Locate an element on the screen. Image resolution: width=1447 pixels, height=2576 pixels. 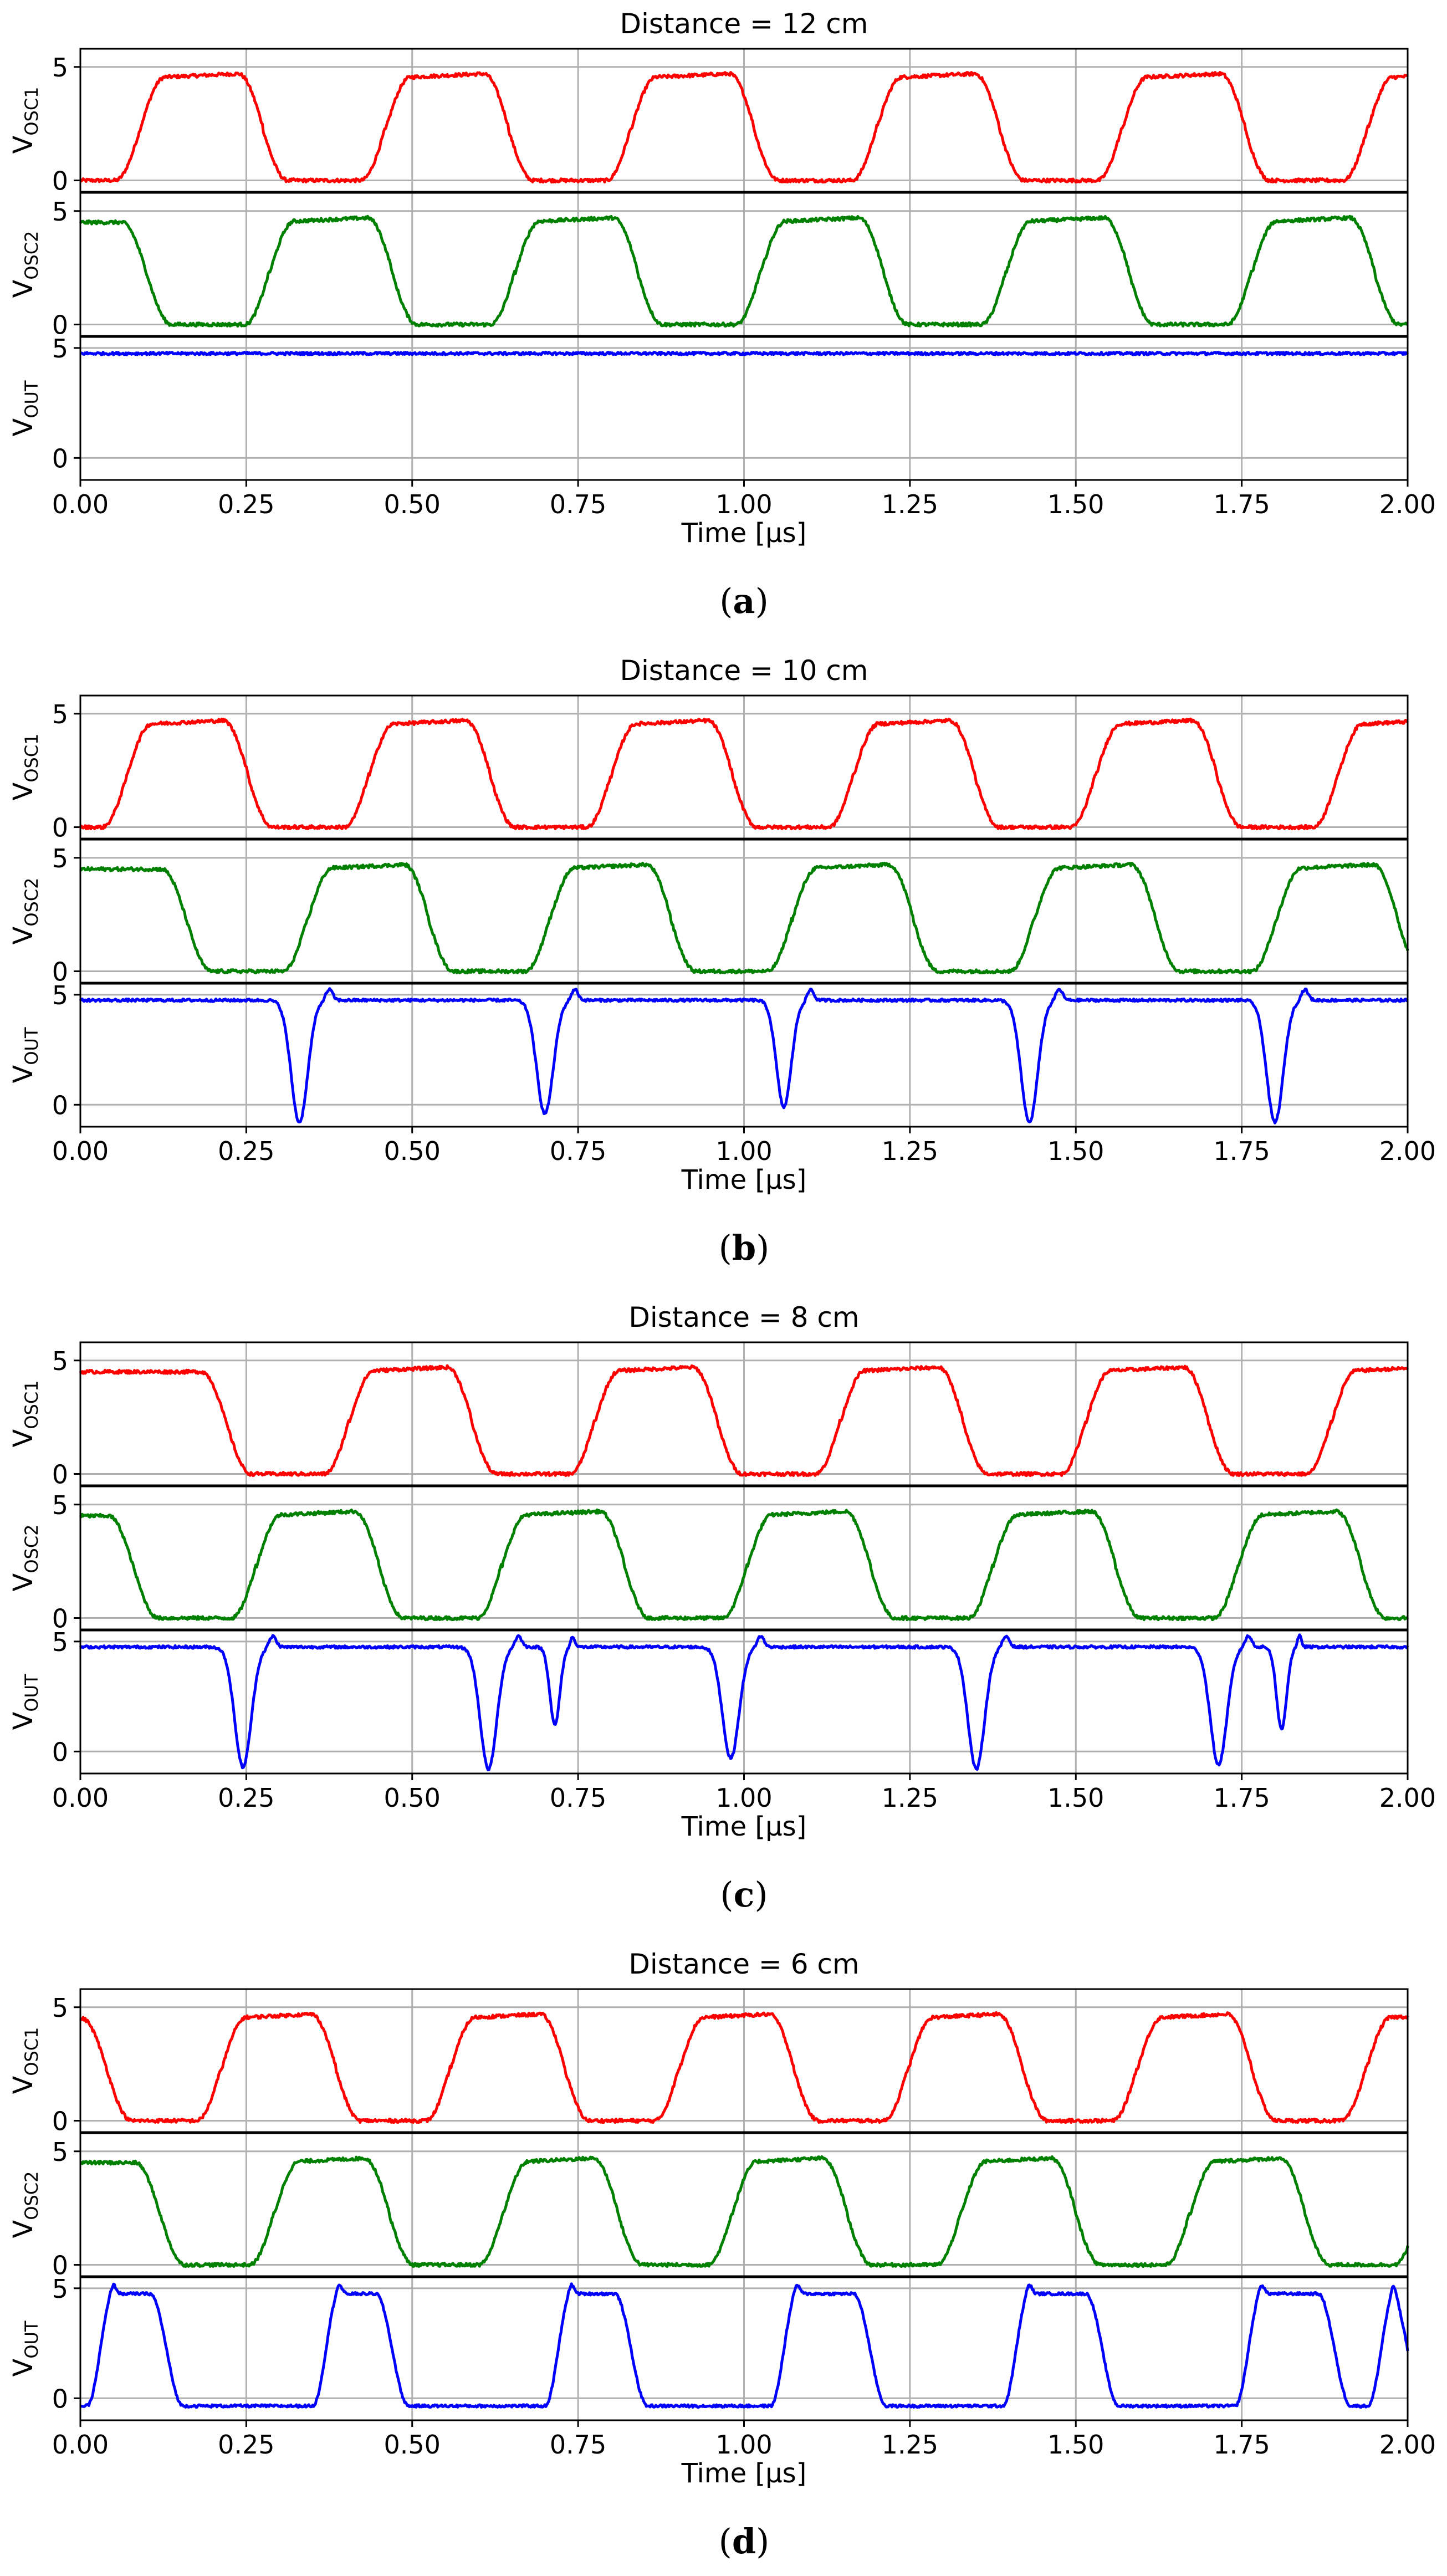
panel-caption: (c) is located at coordinates (744, 1894).